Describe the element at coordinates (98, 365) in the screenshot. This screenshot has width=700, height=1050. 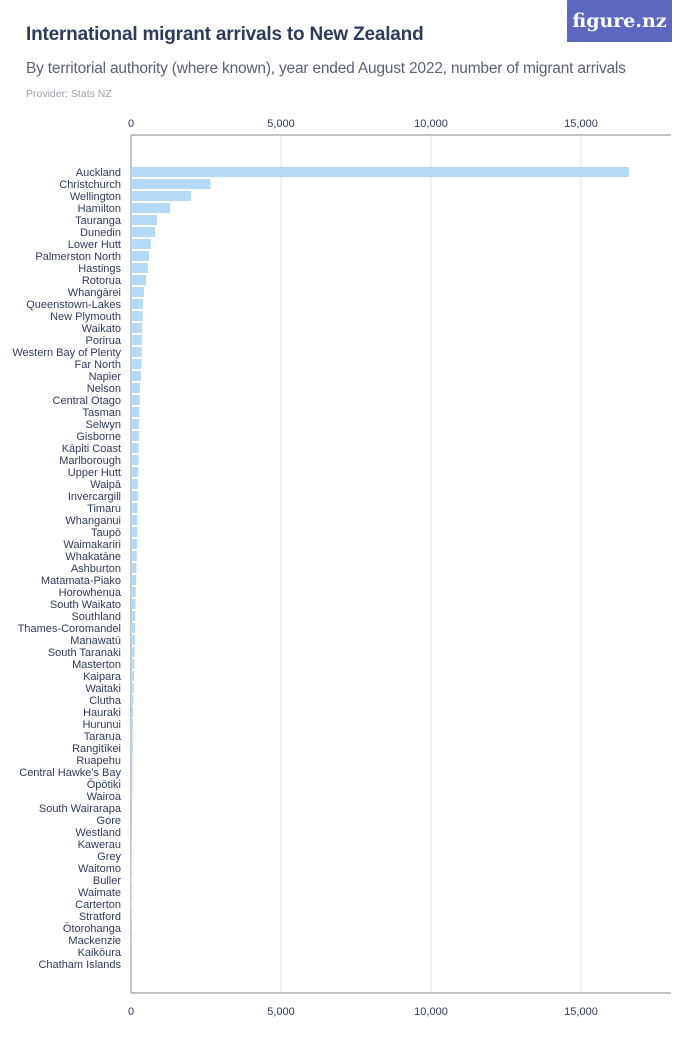
I see `category-label: Far North` at that location.